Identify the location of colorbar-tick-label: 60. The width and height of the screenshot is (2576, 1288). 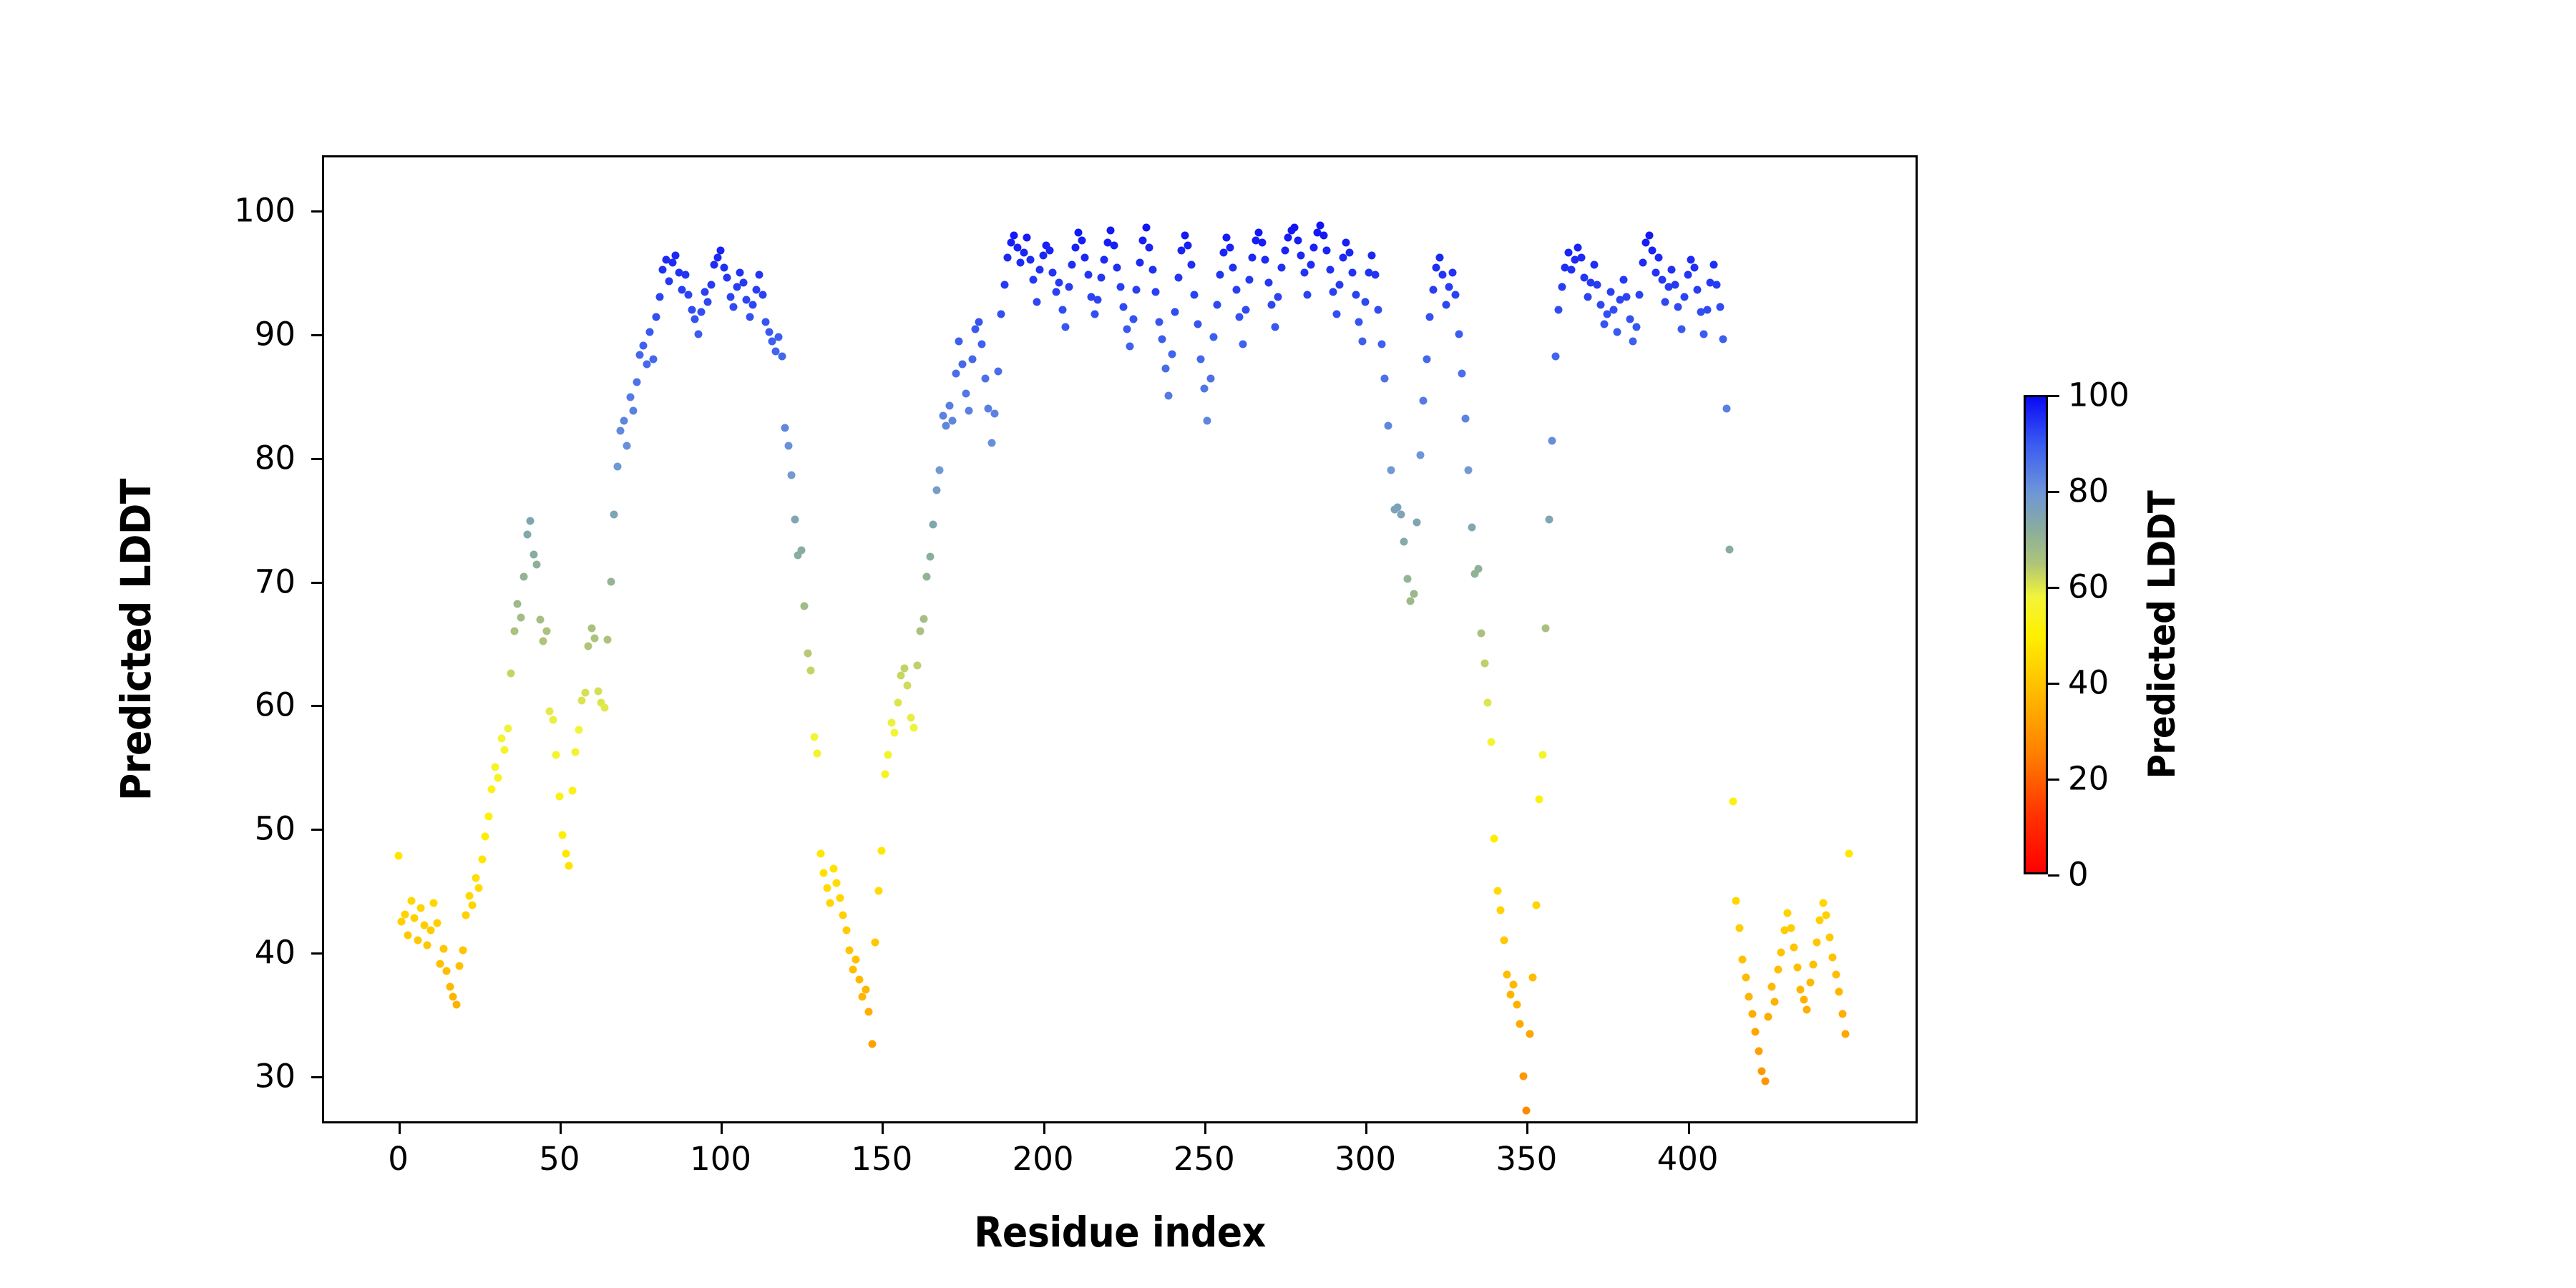
(2088, 586).